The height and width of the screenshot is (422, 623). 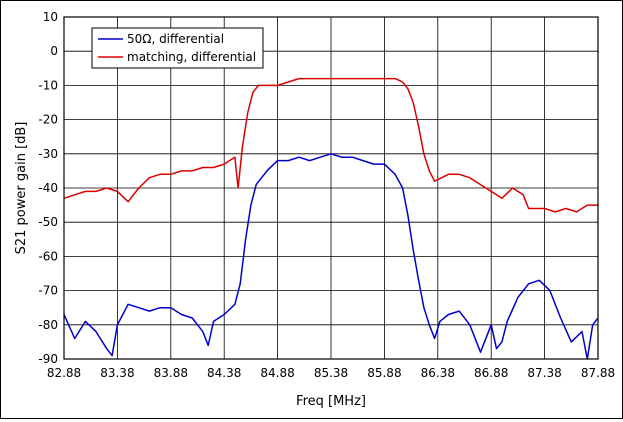 What do you see at coordinates (117, 373) in the screenshot?
I see `x-tick-label: 83.38` at bounding box center [117, 373].